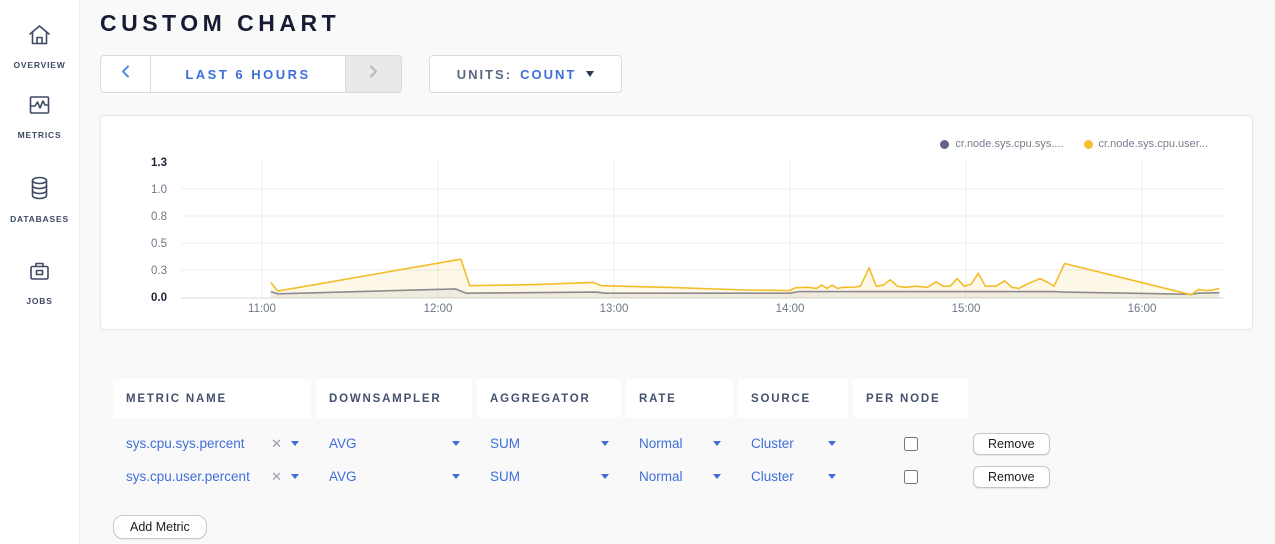 This screenshot has width=1275, height=544. Describe the element at coordinates (39, 219) in the screenshot. I see `sidebar-item-label: DATABASES` at that location.